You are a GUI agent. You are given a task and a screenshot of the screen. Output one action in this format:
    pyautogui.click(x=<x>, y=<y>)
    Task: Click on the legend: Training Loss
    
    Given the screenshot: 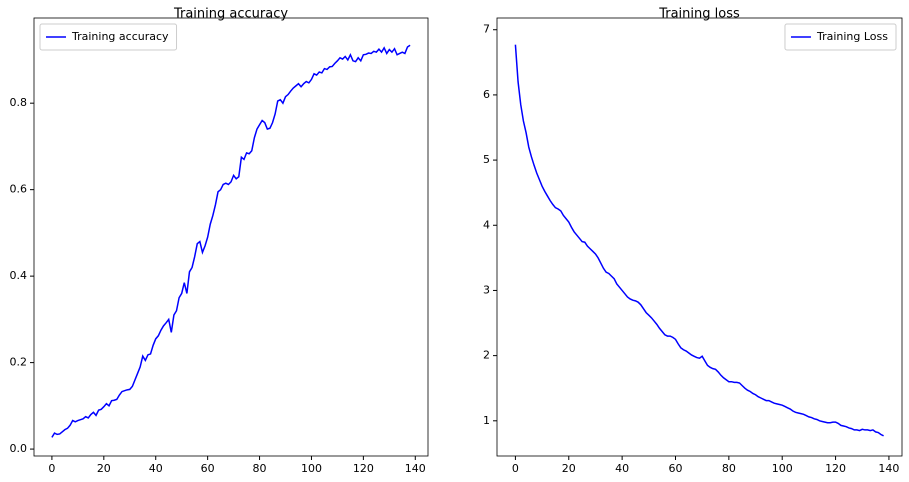 What is the action you would take?
    pyautogui.click(x=840, y=37)
    